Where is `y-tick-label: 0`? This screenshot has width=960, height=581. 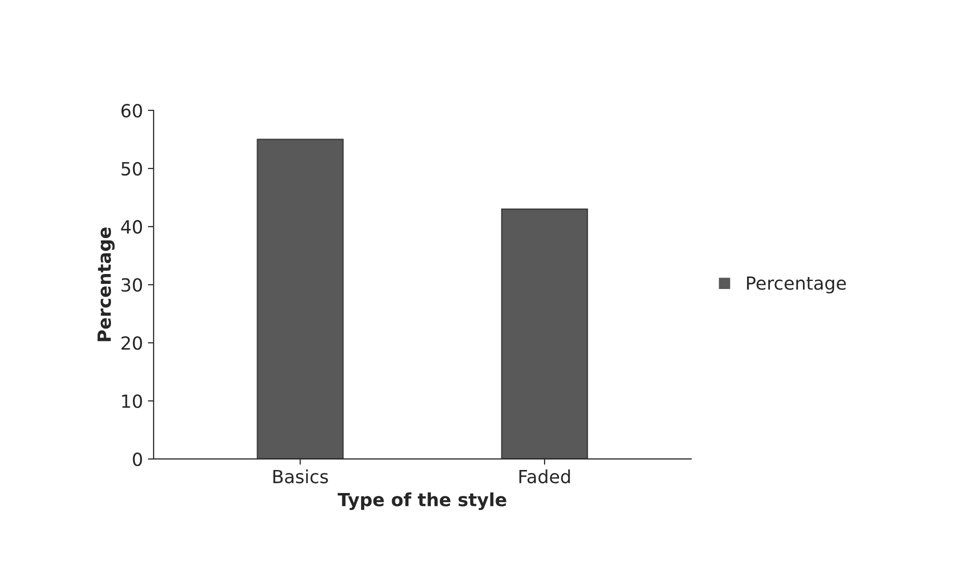 y-tick-label: 0 is located at coordinates (137, 459).